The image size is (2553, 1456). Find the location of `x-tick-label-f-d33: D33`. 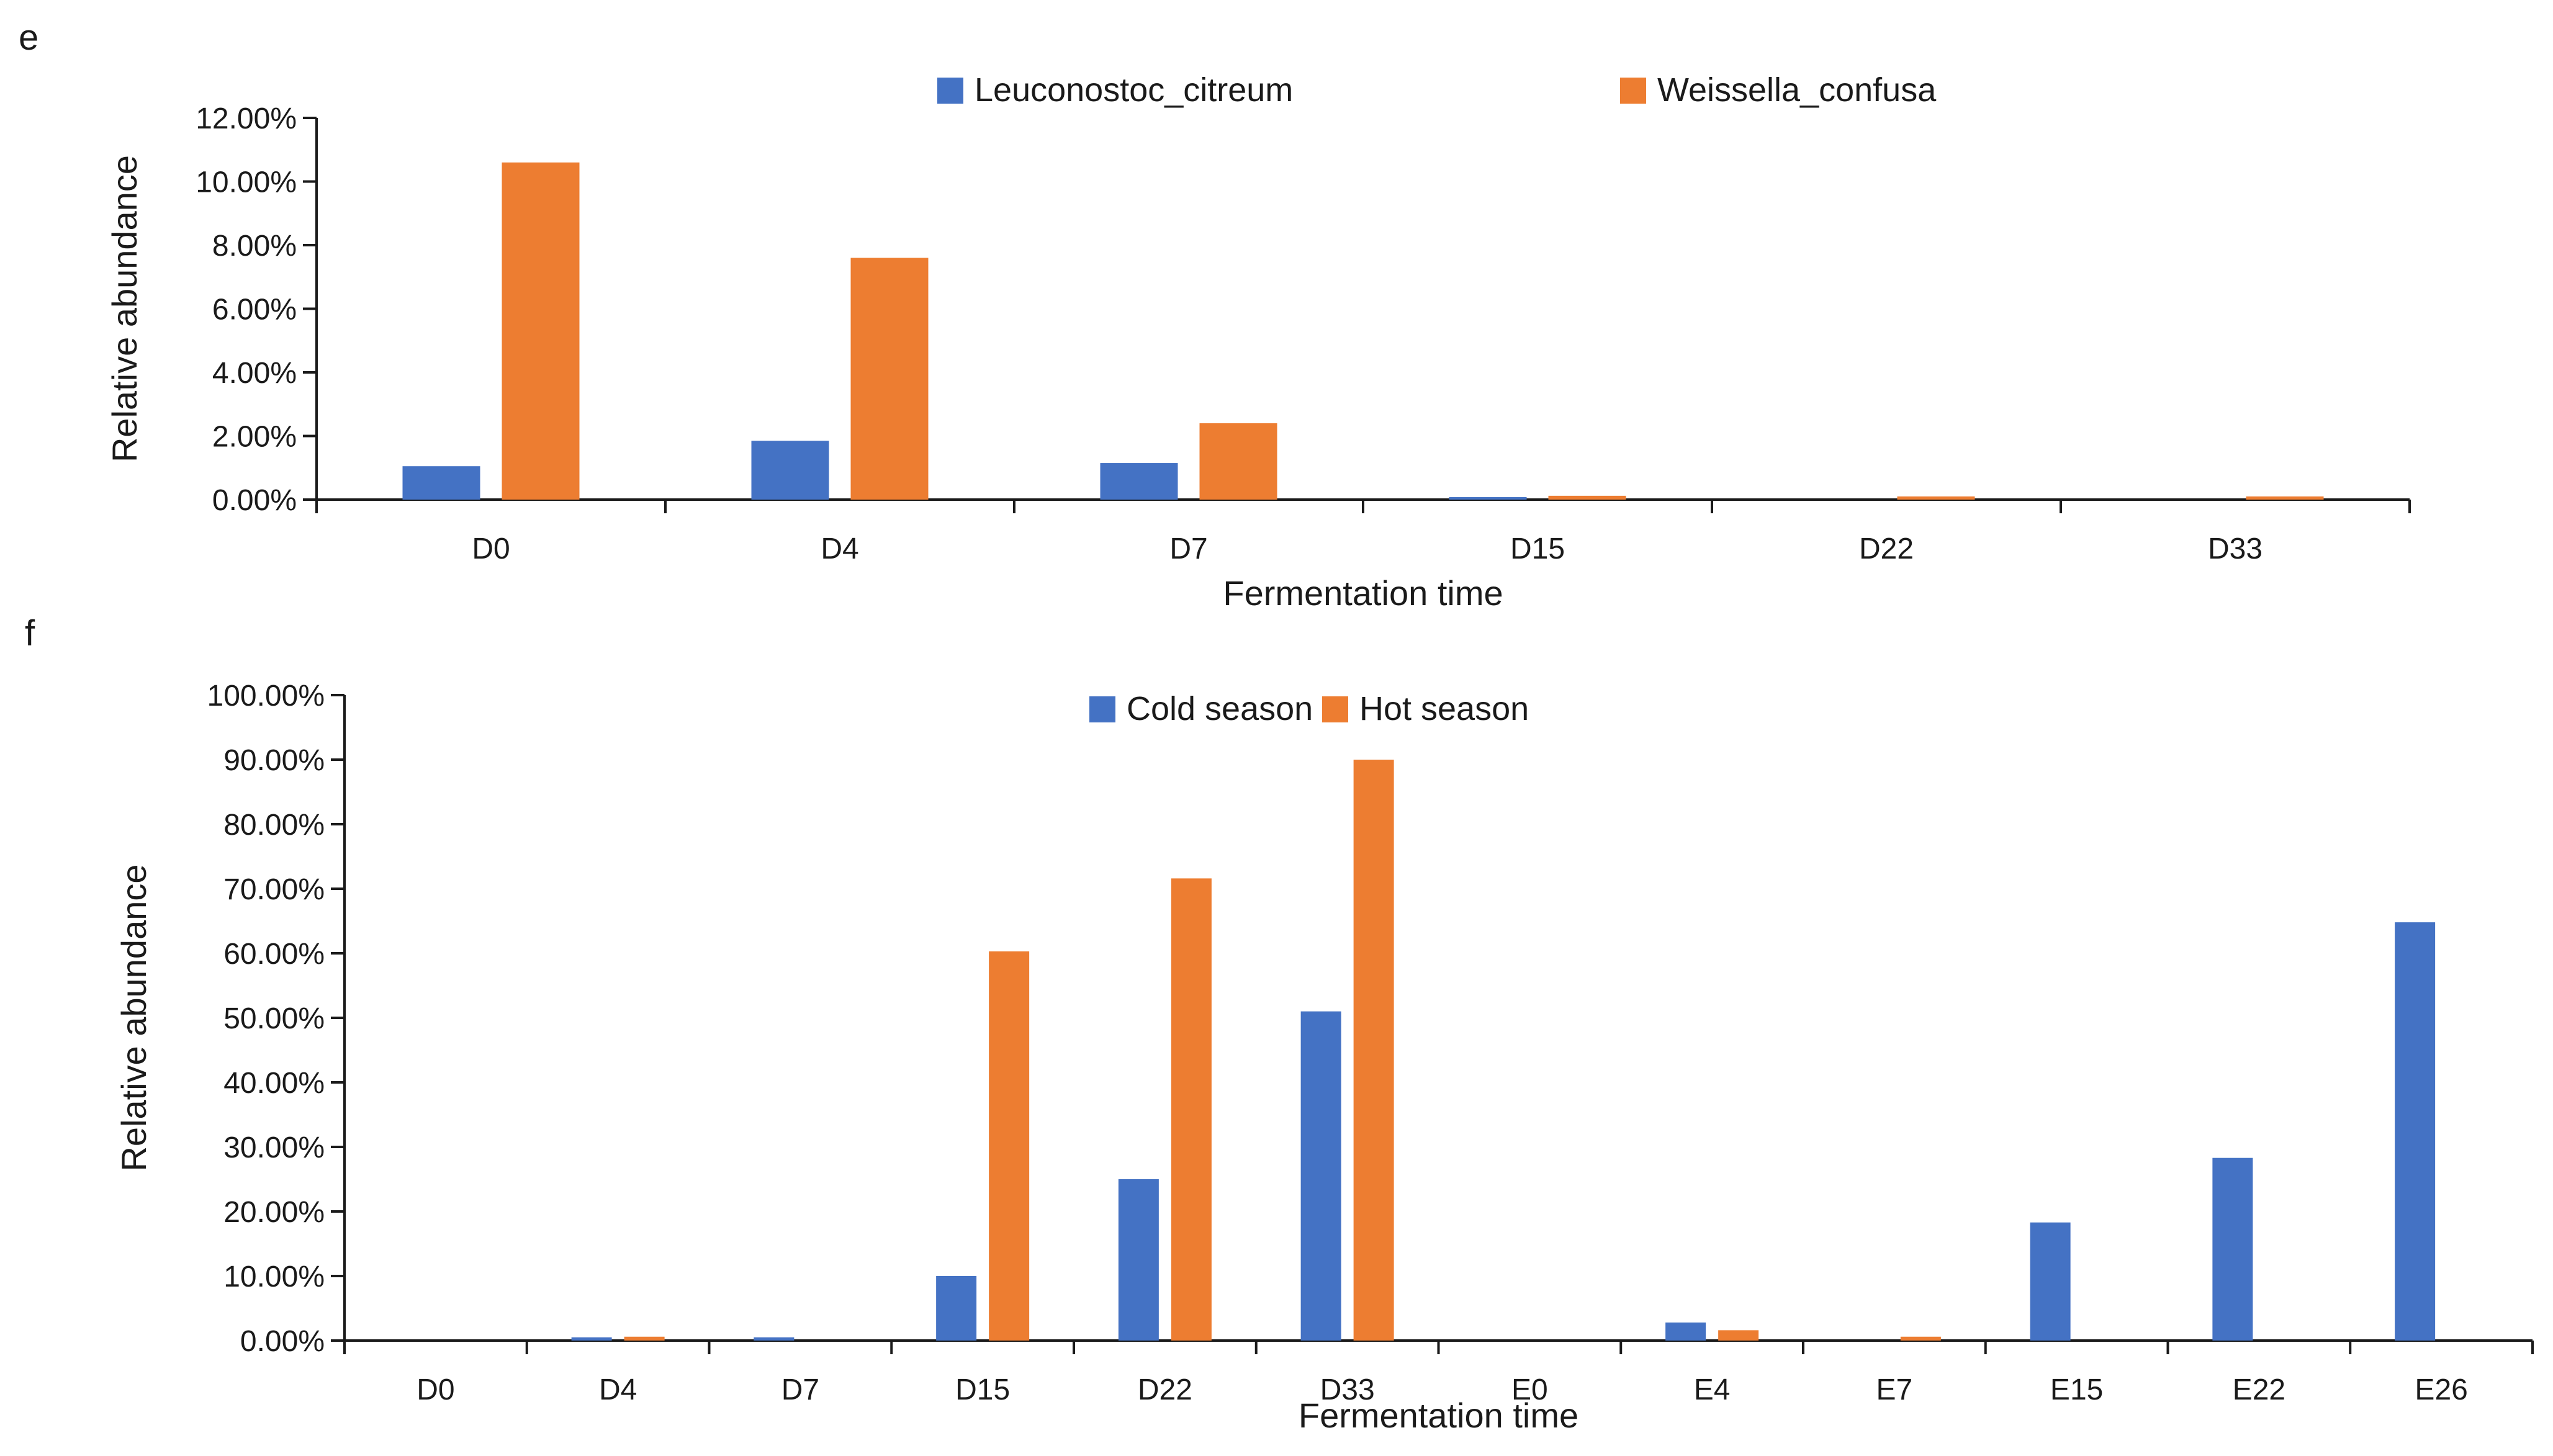

x-tick-label-f-d33: D33 is located at coordinates (1347, 1389).